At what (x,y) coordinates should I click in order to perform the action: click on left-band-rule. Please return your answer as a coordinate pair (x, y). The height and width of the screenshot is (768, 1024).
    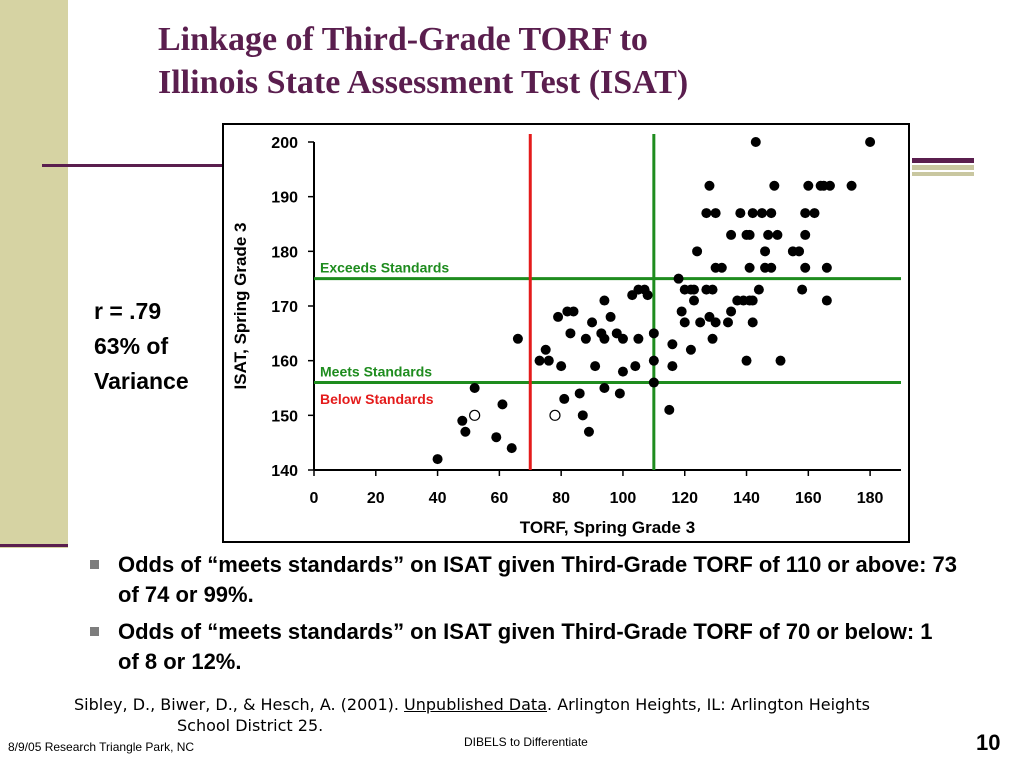
    Looking at the image, I should click on (34, 545).